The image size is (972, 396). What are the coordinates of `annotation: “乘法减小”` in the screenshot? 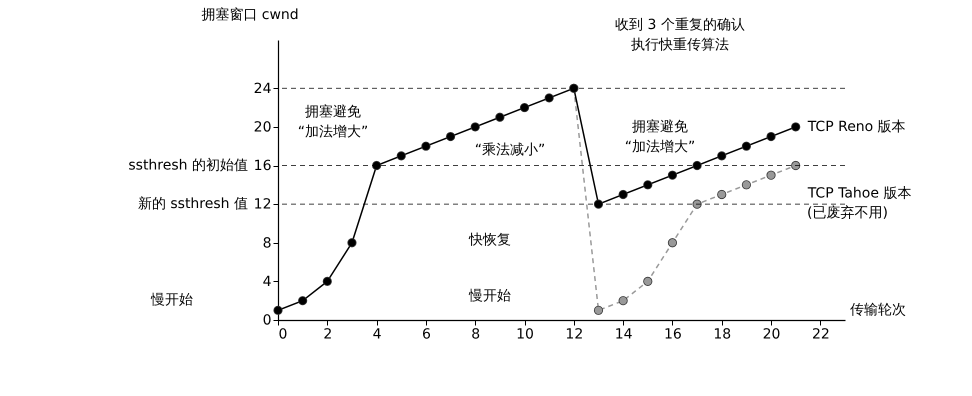 It's located at (510, 150).